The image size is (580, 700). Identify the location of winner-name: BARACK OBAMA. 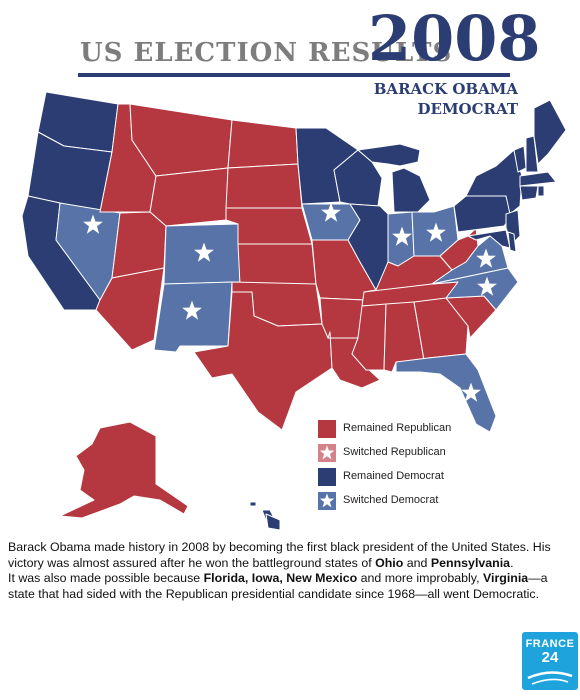
(445, 89).